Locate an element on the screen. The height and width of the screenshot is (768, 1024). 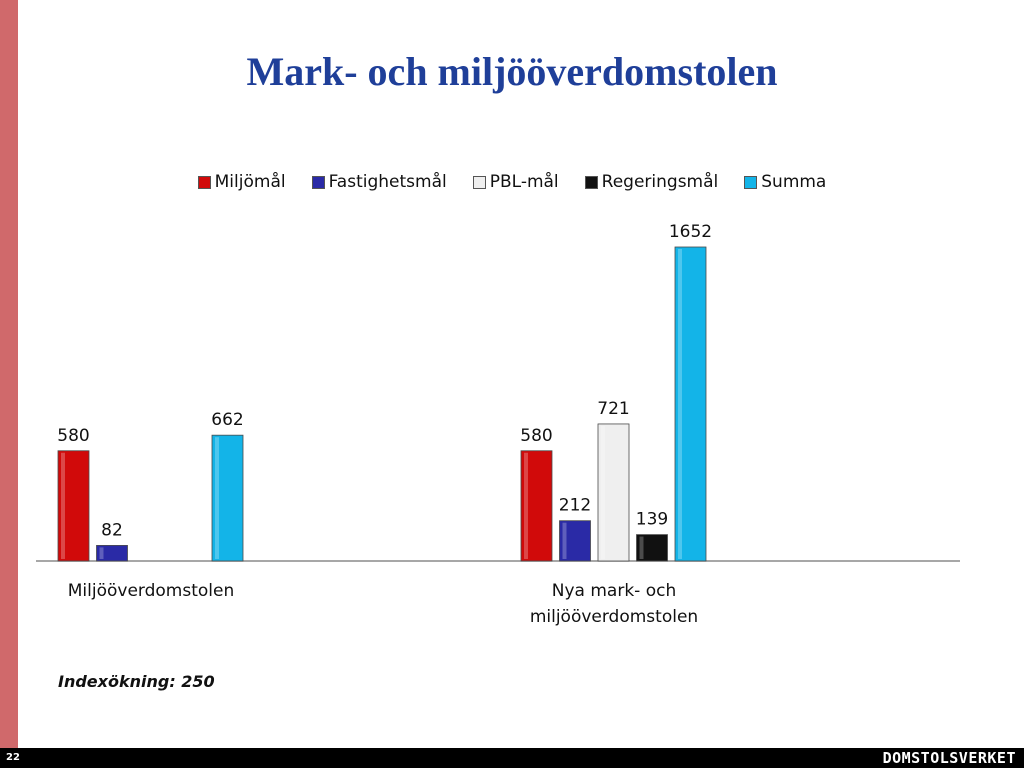
category-label: Miljööverdomstolen is located at coordinates (151, 591).